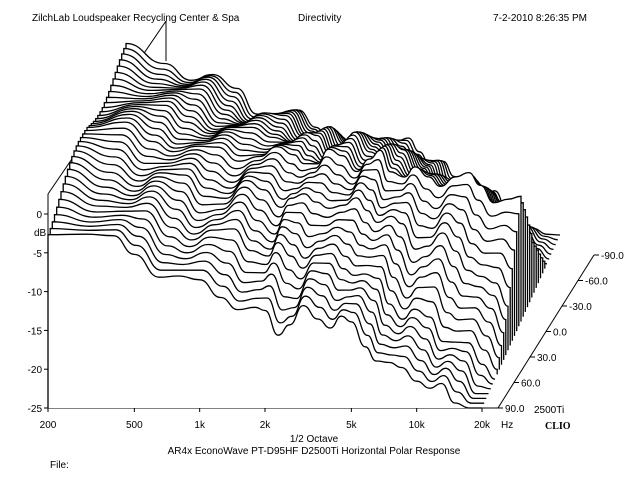 The image size is (640, 480). Describe the element at coordinates (48, 425) in the screenshot. I see `x-tick-label: 200` at that location.